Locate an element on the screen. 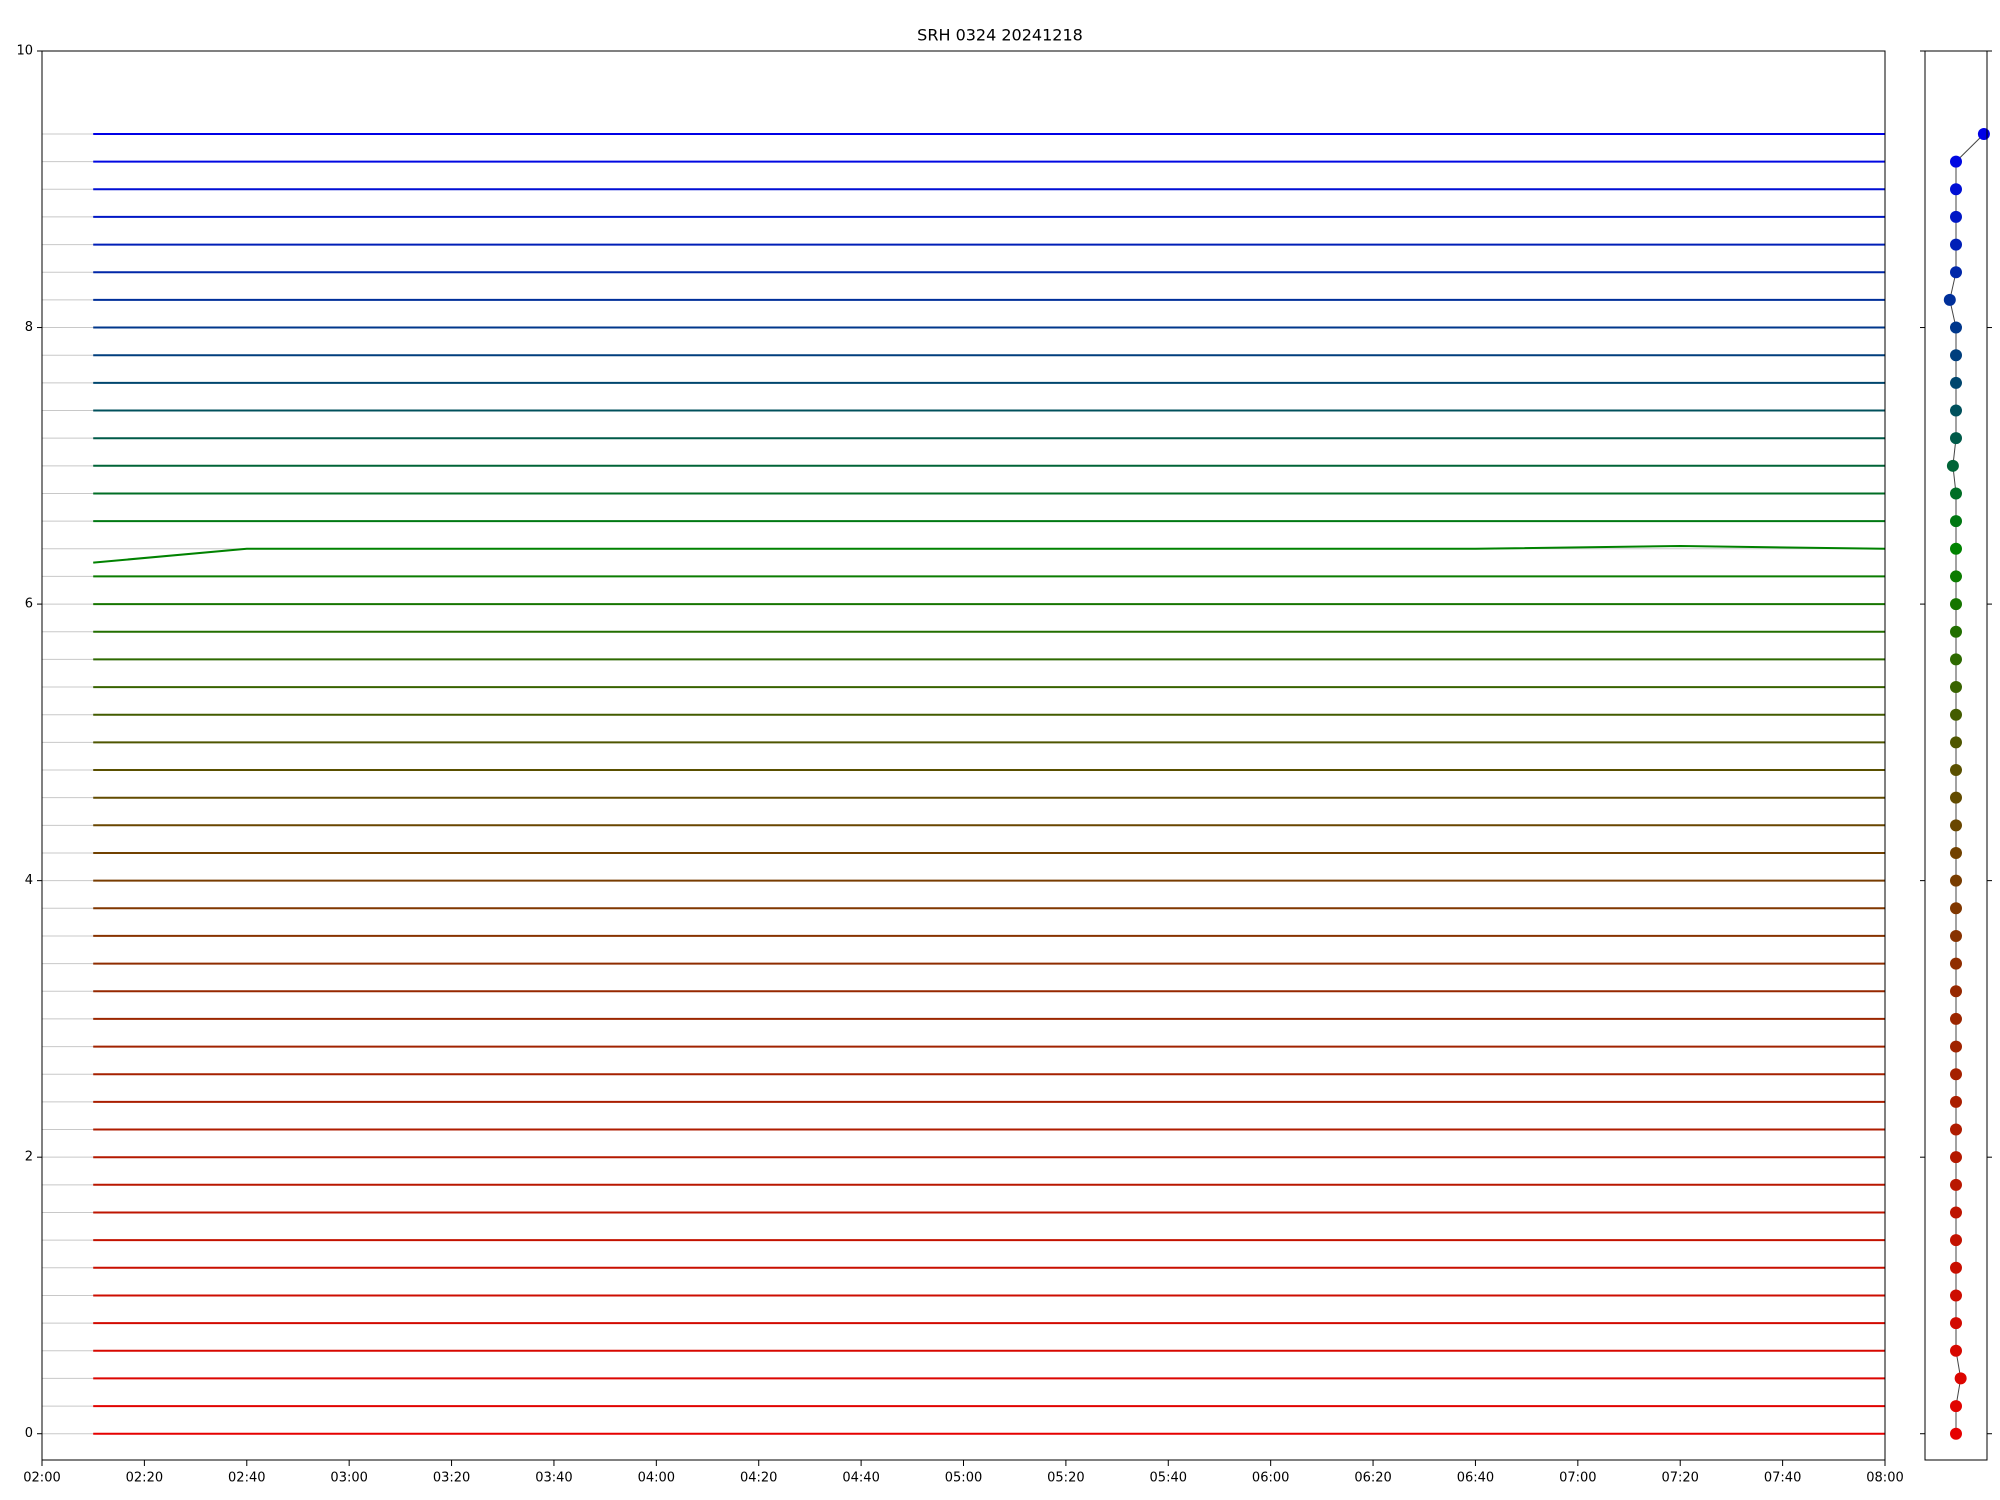  x-tick-label: 04:00 is located at coordinates (656, 1478).